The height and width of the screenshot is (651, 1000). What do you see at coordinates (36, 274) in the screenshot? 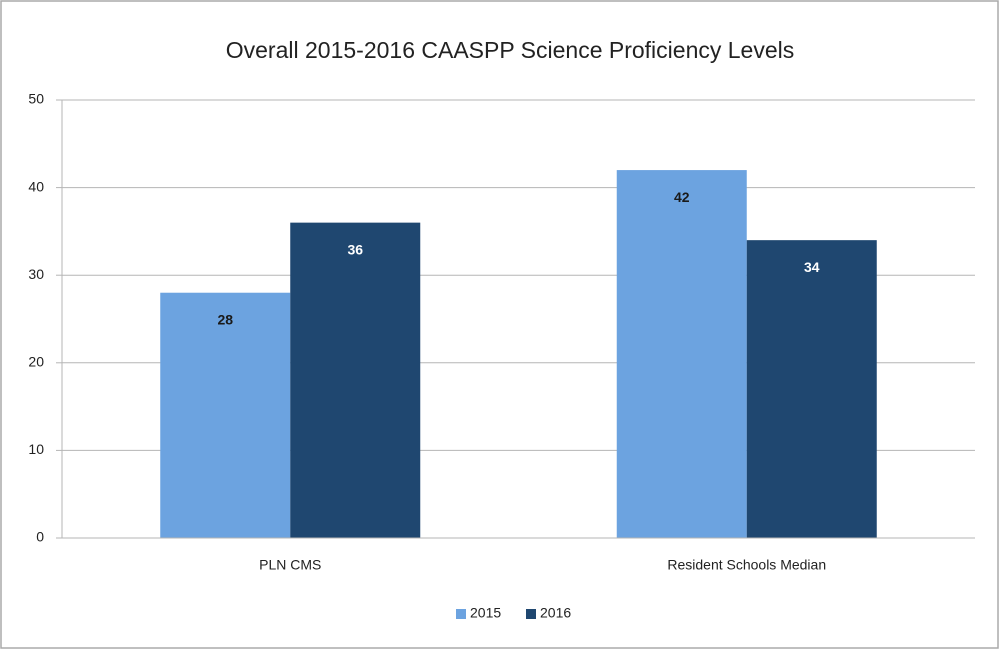
I see `y-tick-label: 30` at bounding box center [36, 274].